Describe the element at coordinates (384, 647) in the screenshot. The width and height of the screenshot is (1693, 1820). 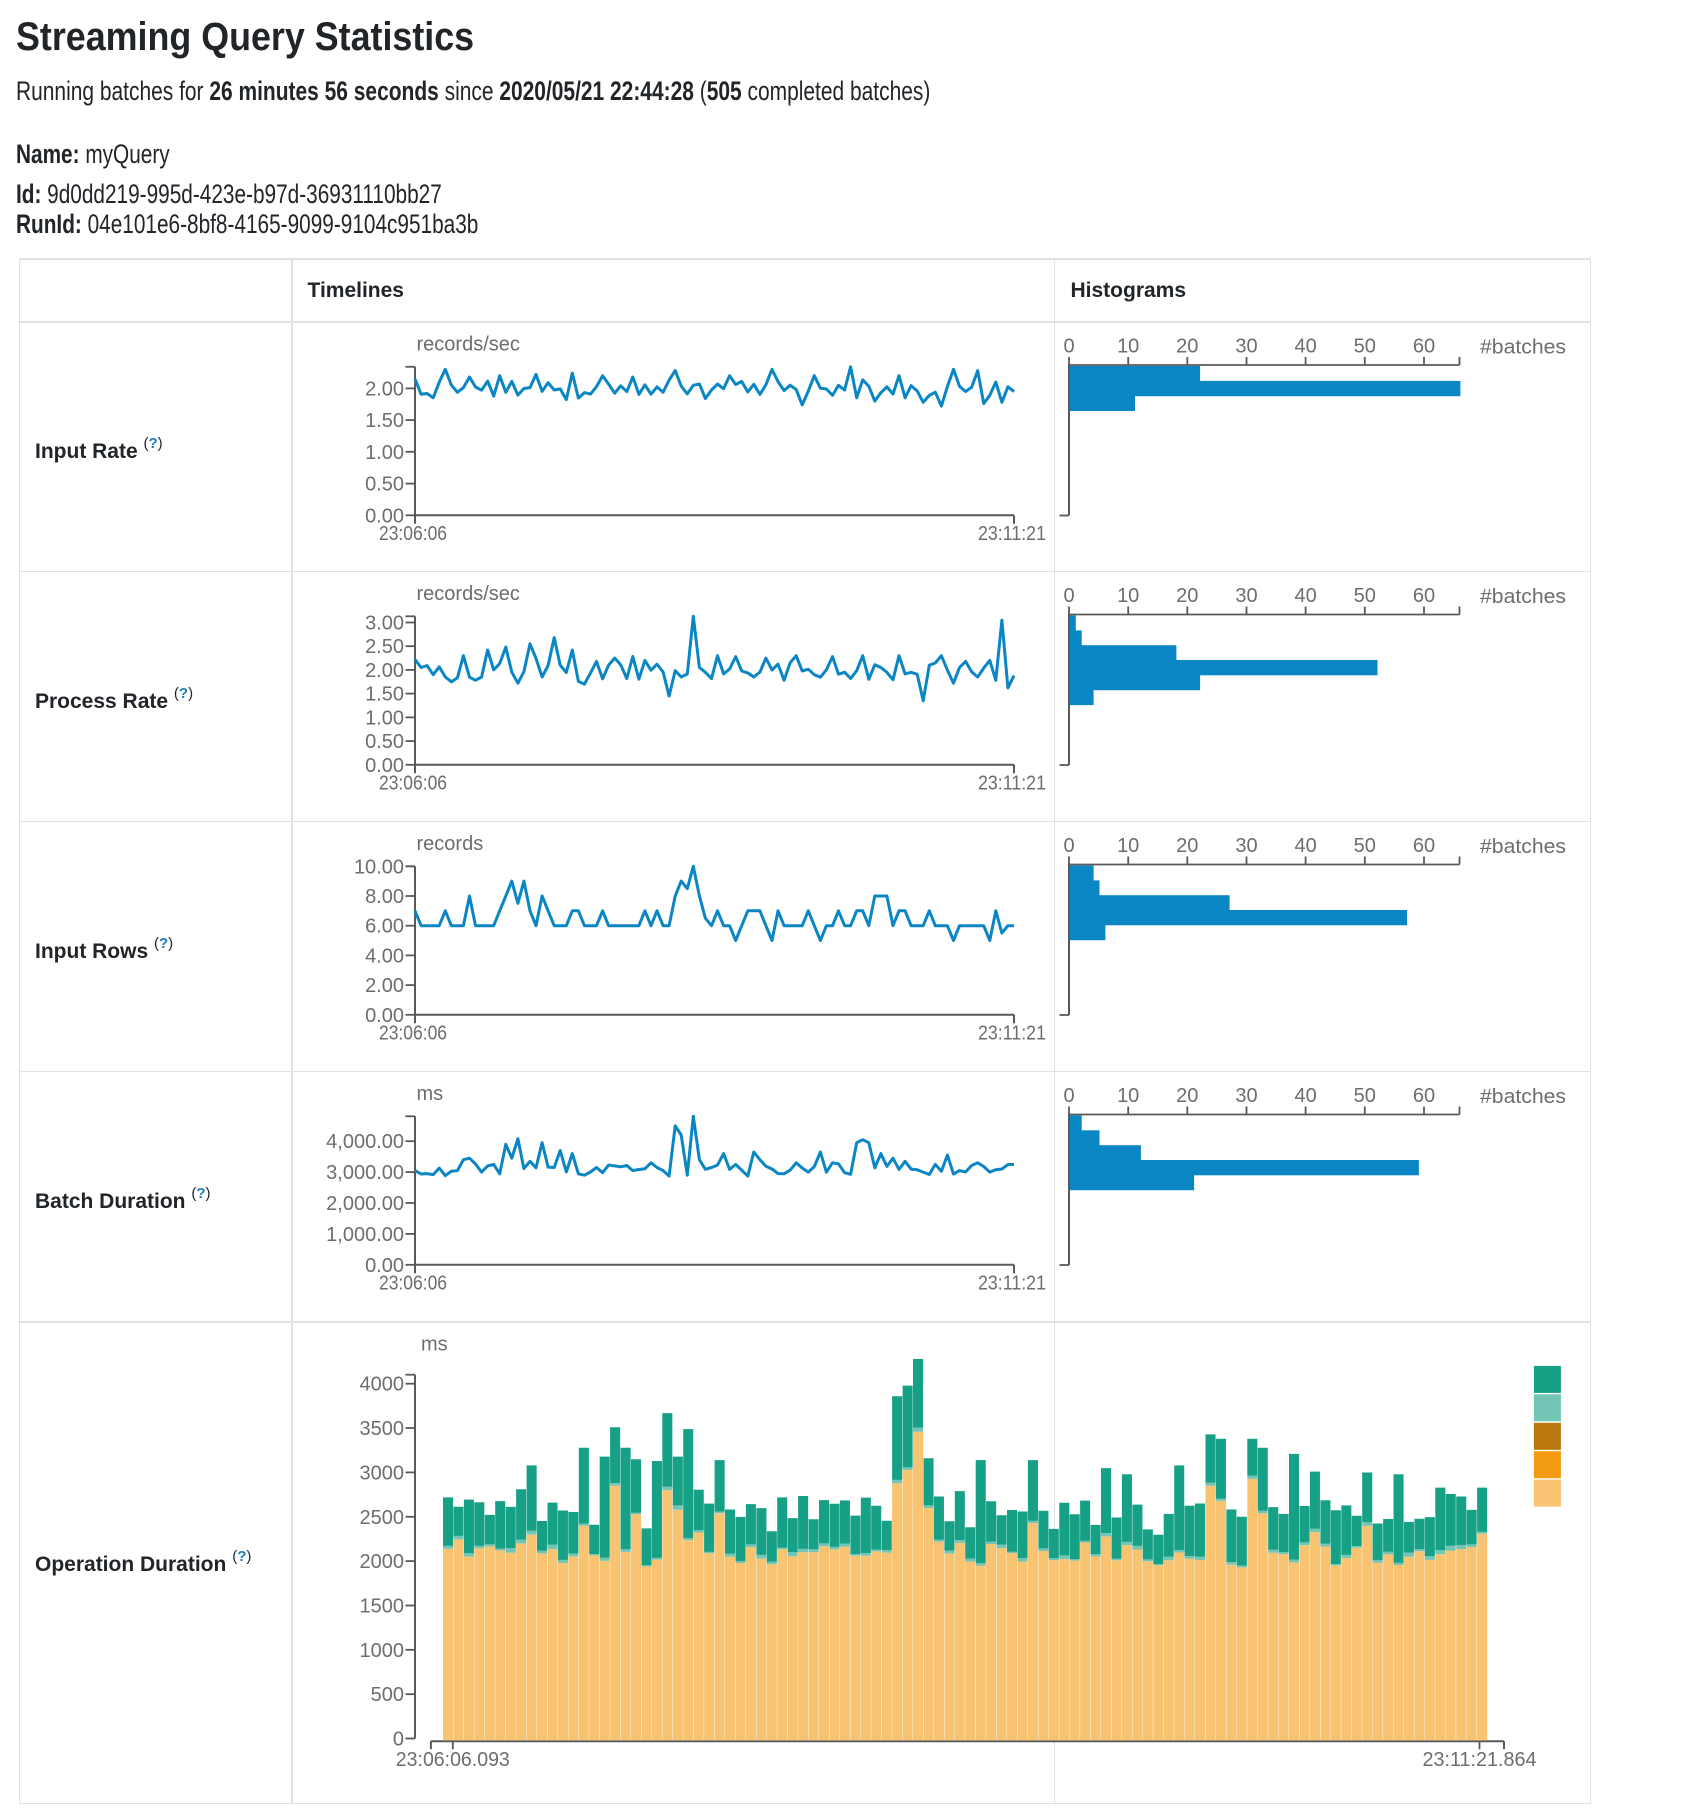
I see `svg-text: 2.50` at that location.